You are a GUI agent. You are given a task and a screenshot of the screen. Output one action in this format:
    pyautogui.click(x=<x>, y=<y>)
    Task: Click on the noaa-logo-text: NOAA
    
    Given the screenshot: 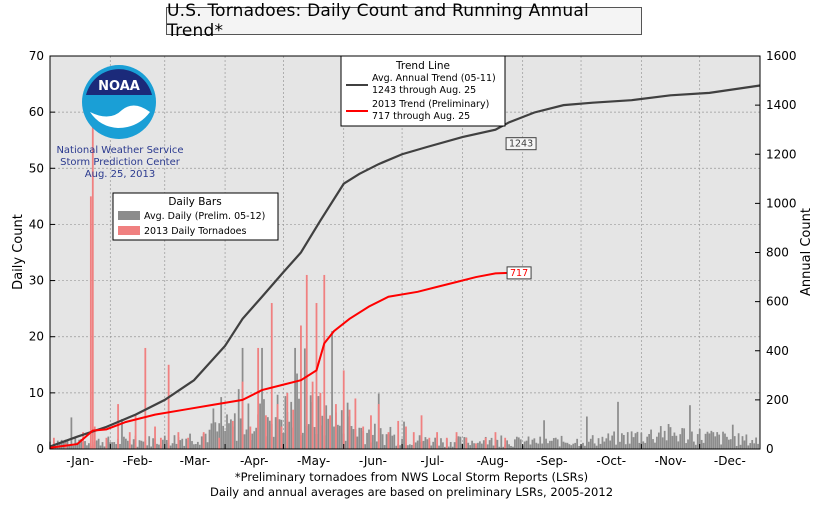 What is the action you would take?
    pyautogui.click(x=119, y=86)
    